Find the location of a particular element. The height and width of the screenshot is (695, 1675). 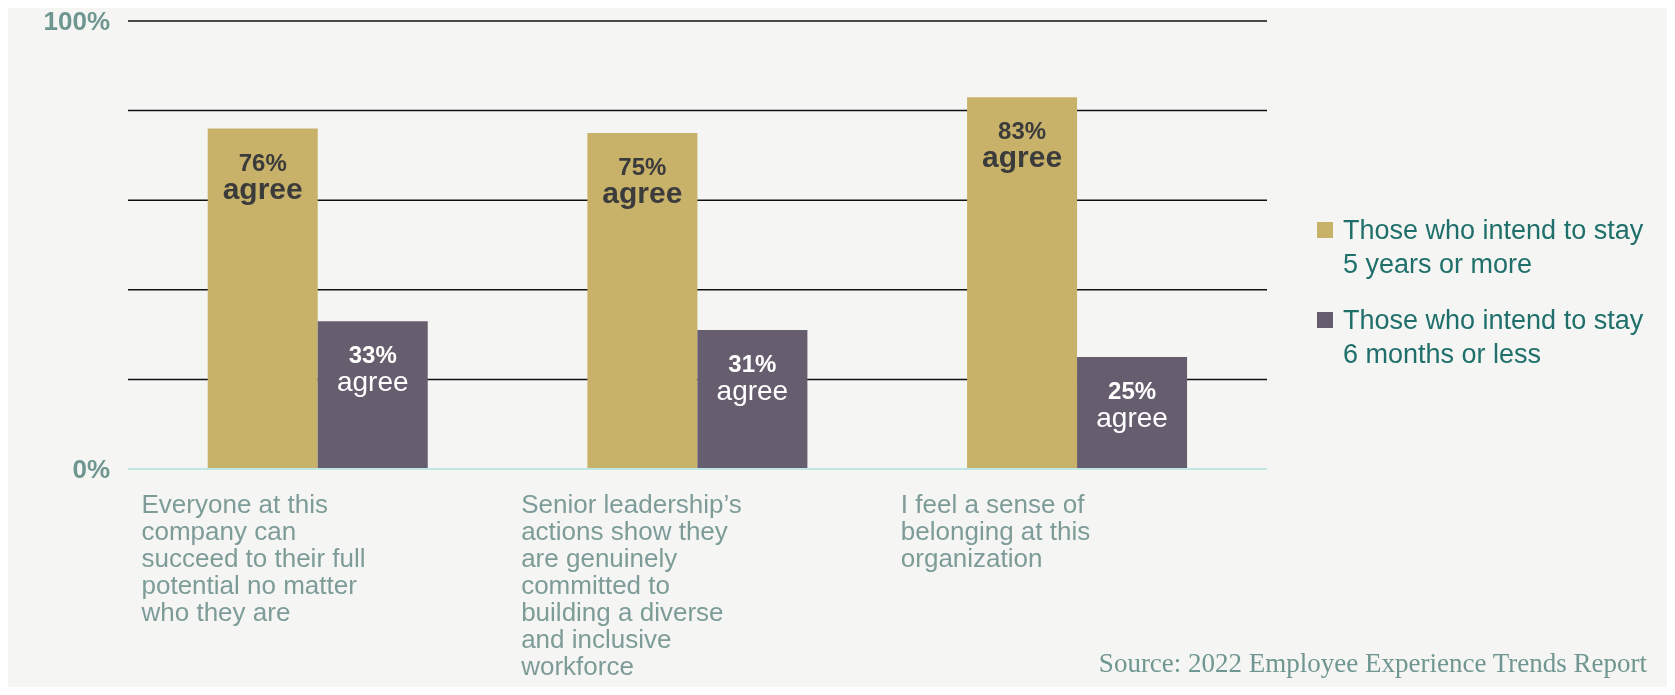

data-label: 25% agree is located at coordinates (1132, 405).